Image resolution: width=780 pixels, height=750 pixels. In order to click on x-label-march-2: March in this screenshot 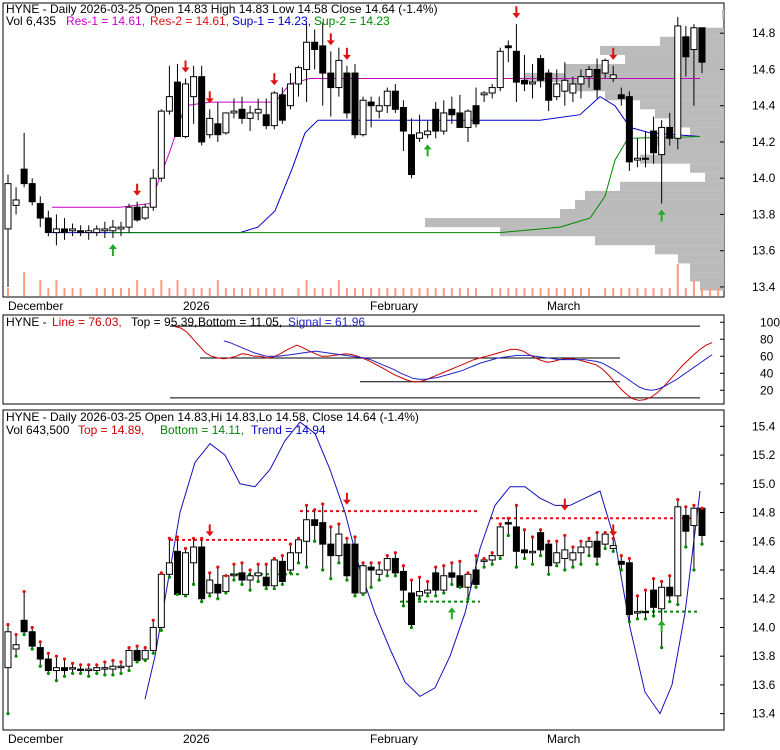, I will do `click(563, 738)`.